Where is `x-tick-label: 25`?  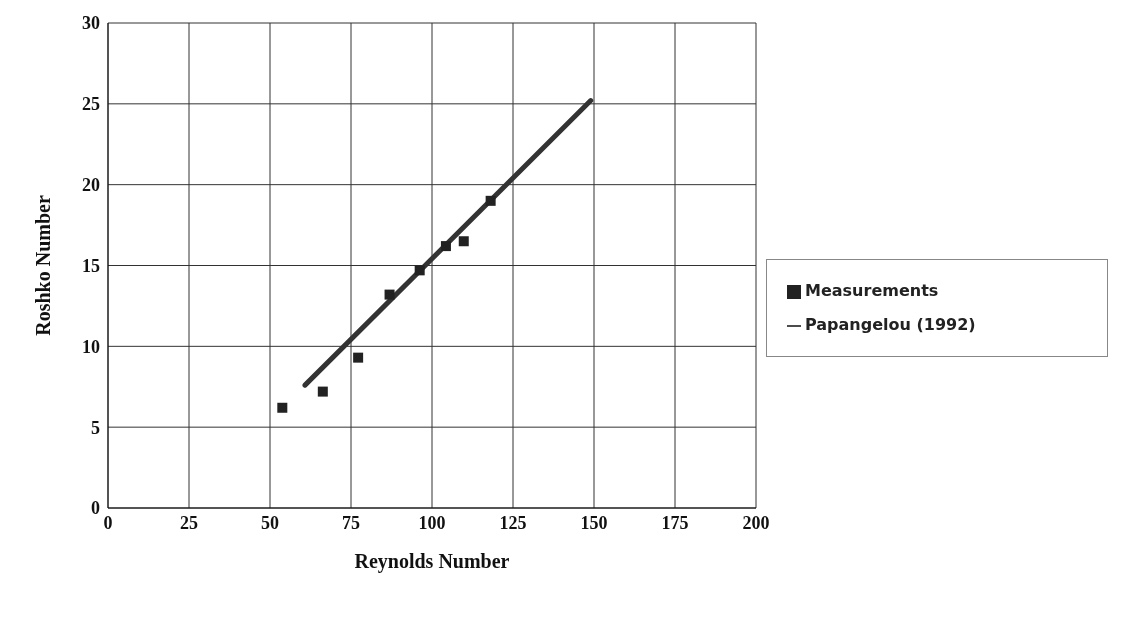 x-tick-label: 25 is located at coordinates (189, 522).